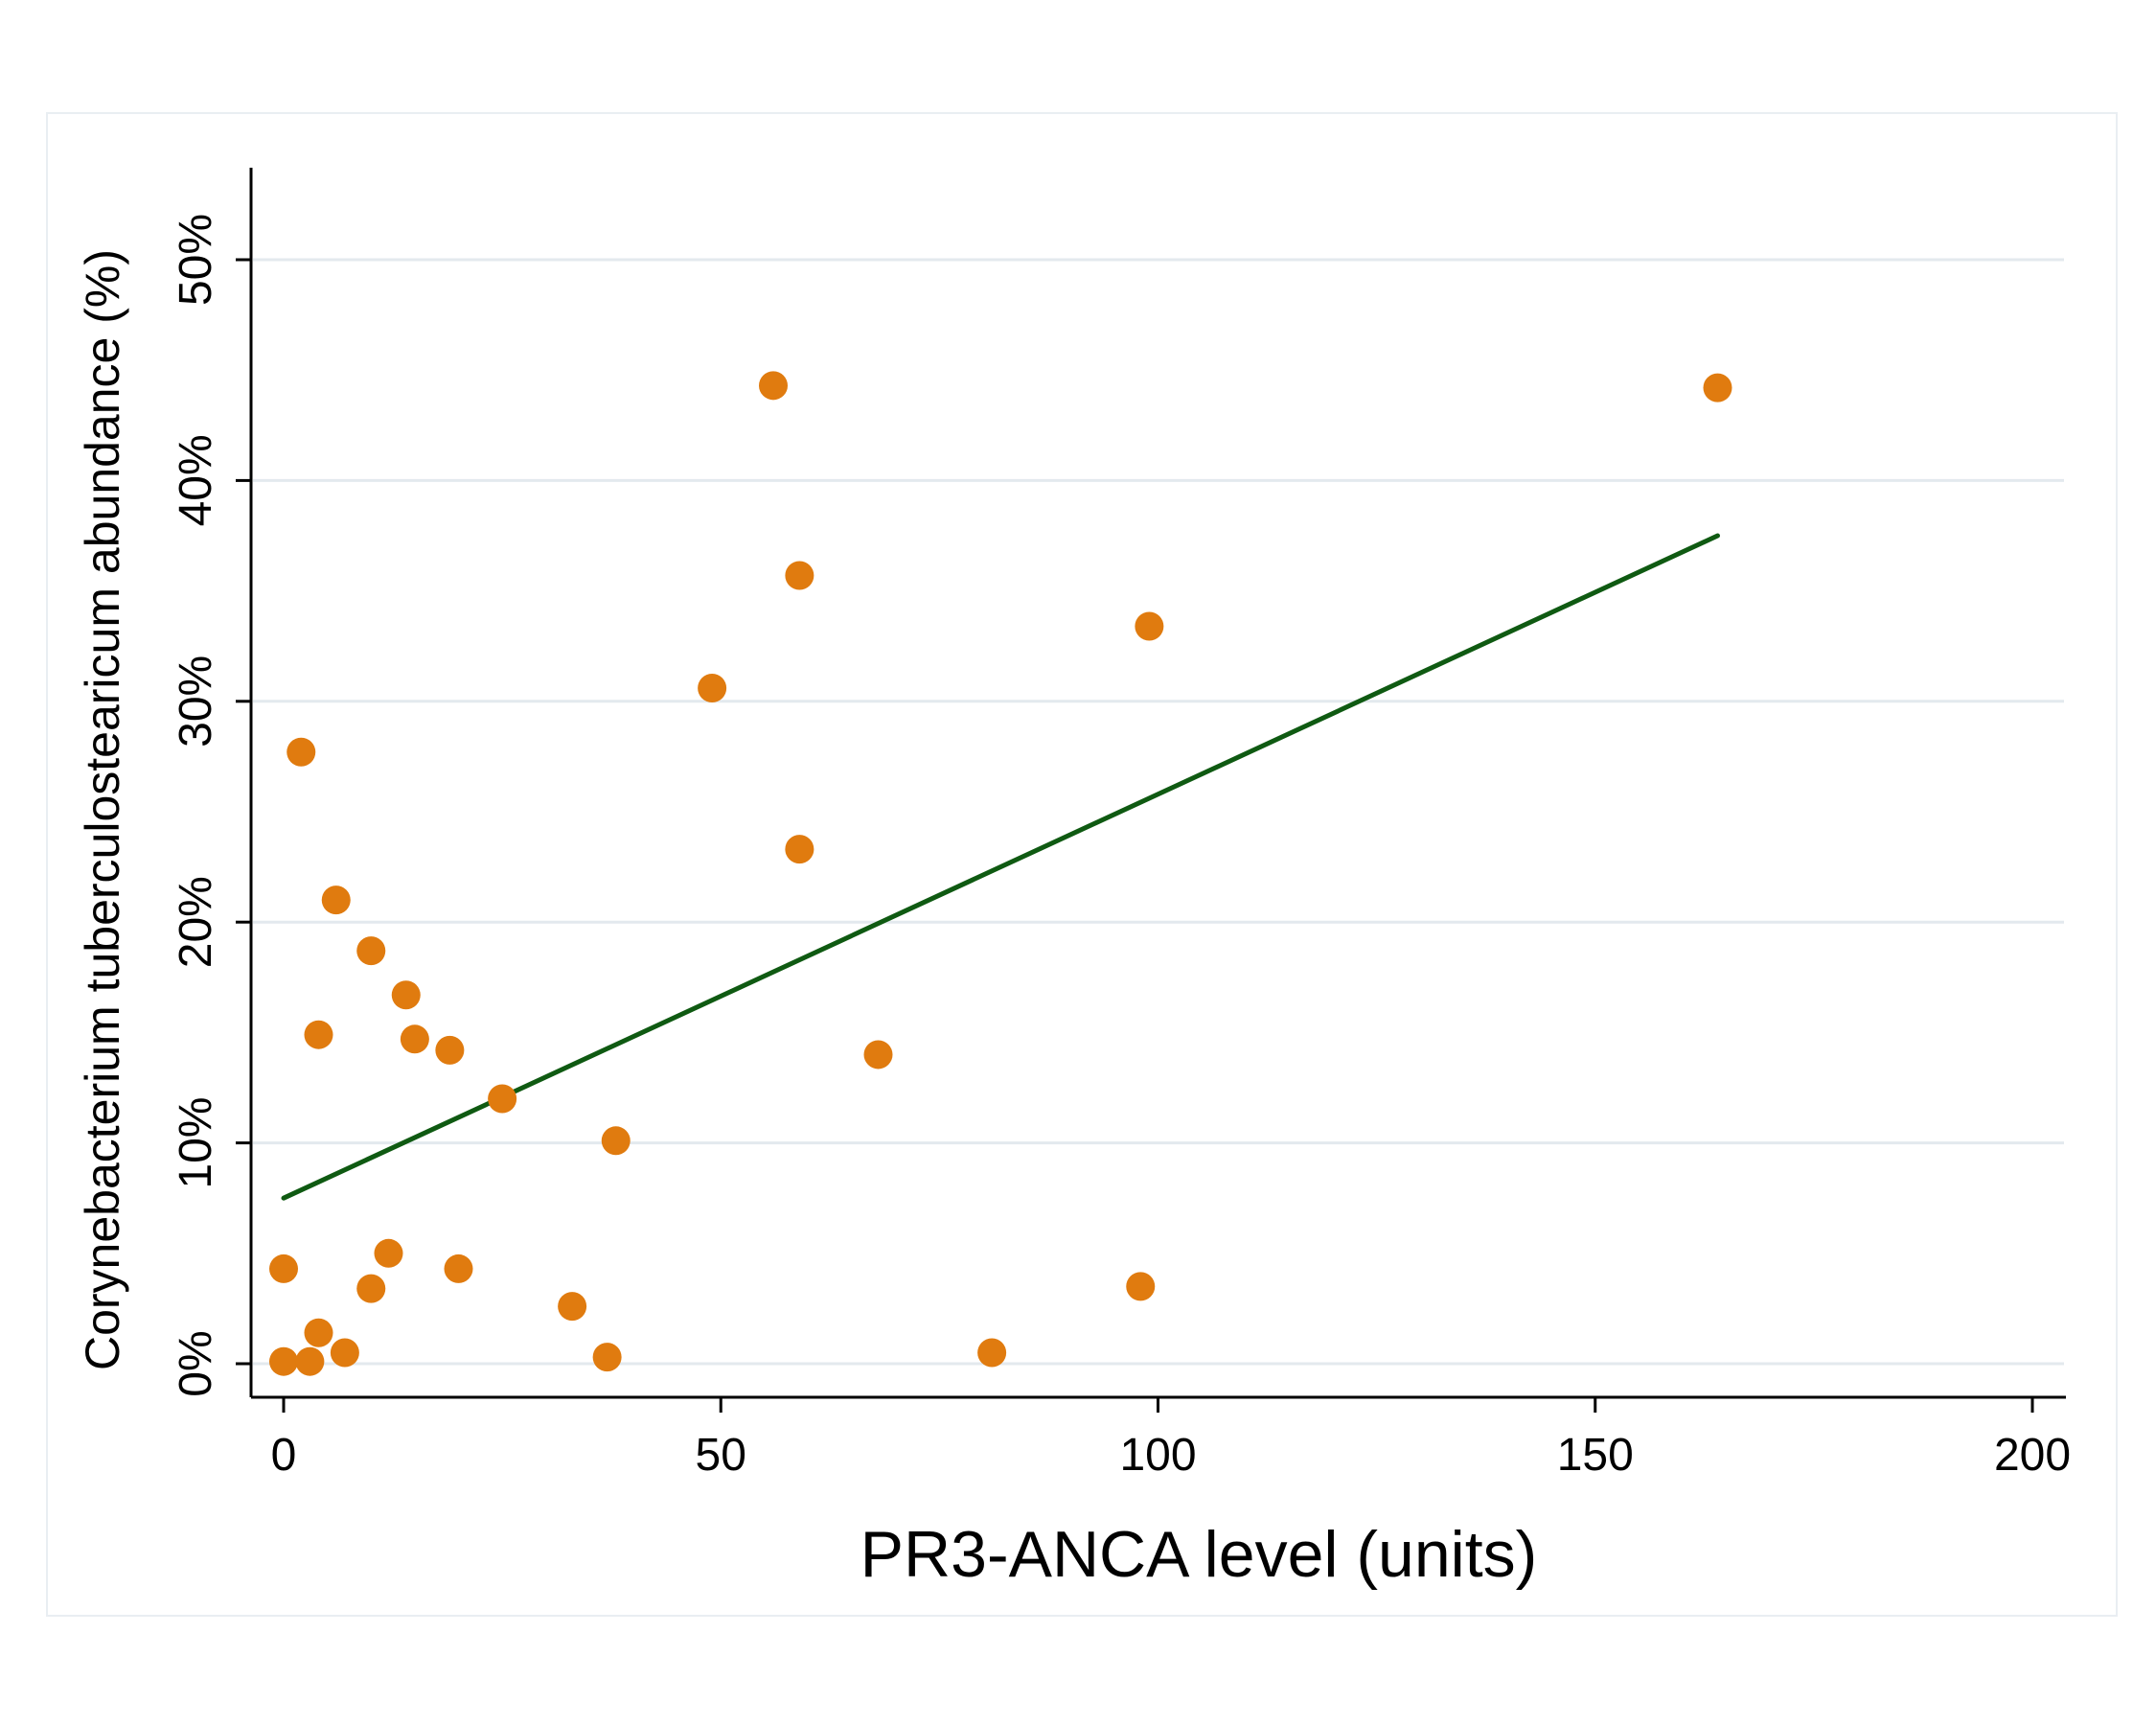 This screenshot has height=1725, width=2156. What do you see at coordinates (196, 480) in the screenshot?
I see `y-tick-label: 40%` at bounding box center [196, 480].